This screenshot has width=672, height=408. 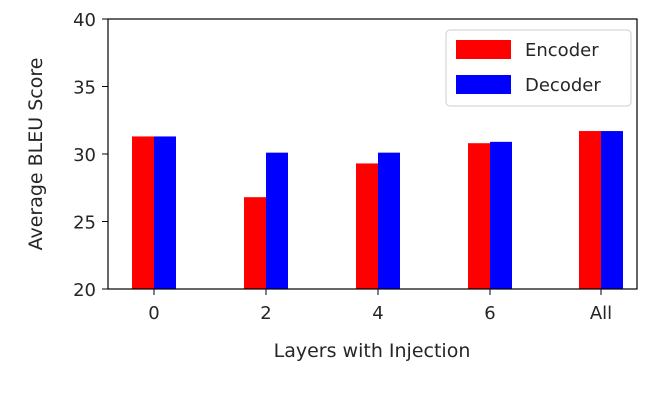 I want to click on y-axis-label: Average BLEU Score, so click(x=36, y=154).